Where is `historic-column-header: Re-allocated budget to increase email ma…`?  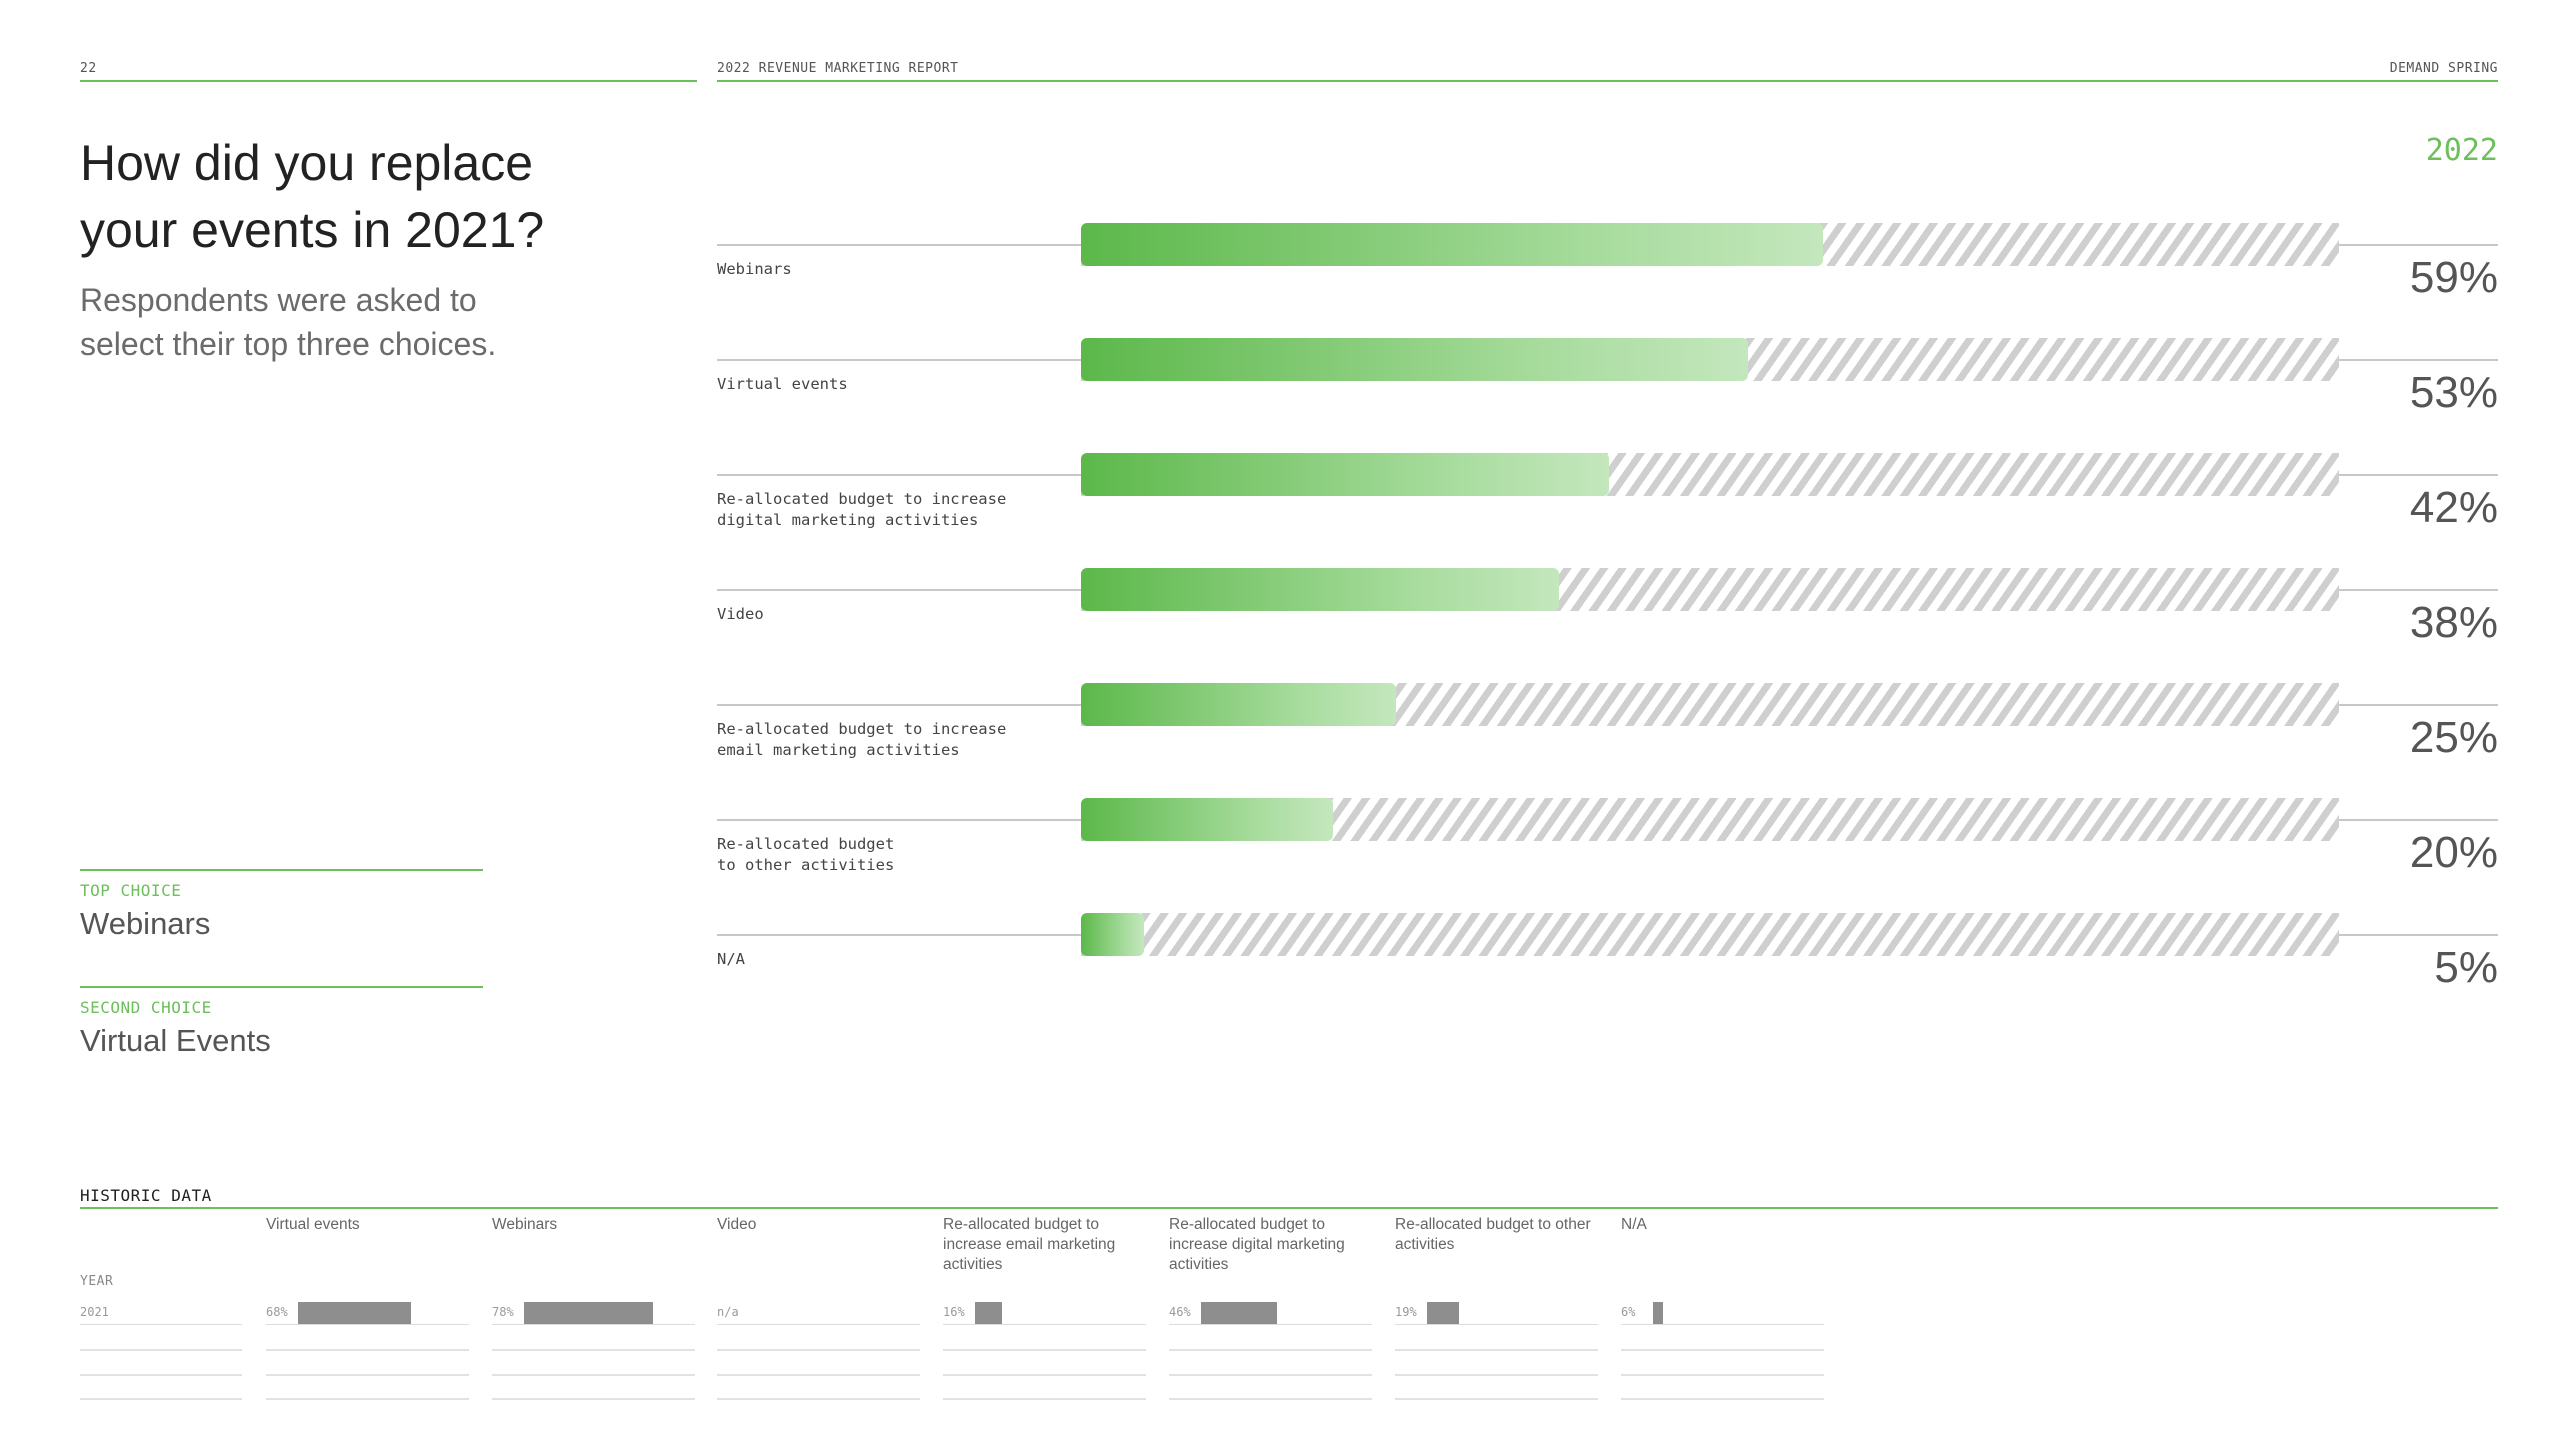
historic-column-header: Re-allocated budget to increase email ma… is located at coordinates (1029, 1244).